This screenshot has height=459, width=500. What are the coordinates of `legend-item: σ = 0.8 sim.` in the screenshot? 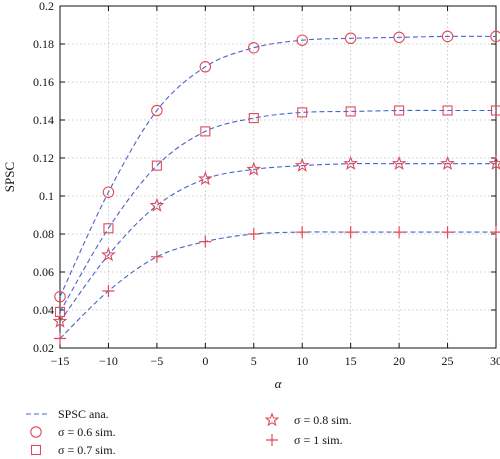 It's located at (308, 419).